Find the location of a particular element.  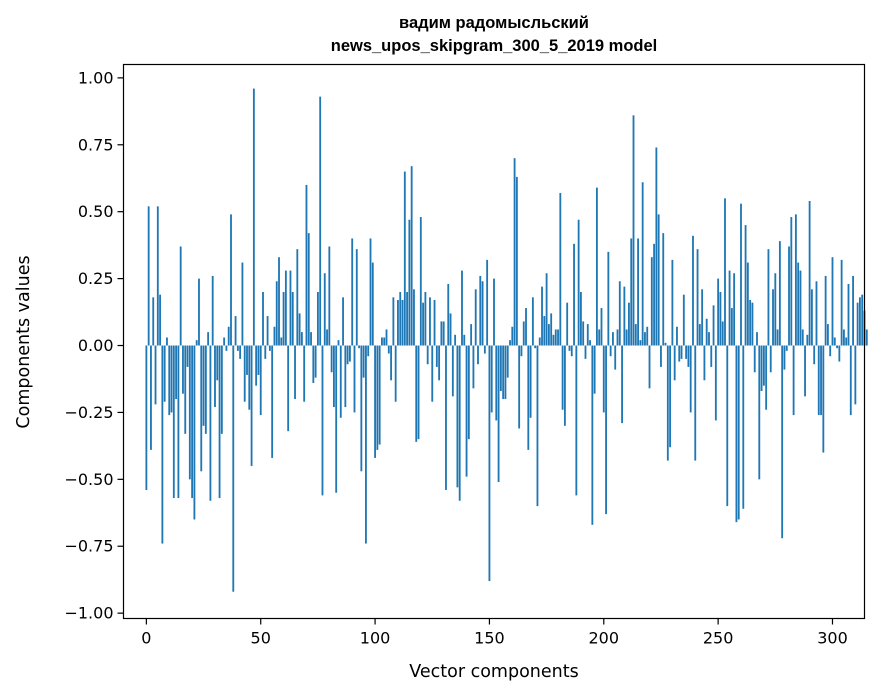

y-tick-label: 1.00 is located at coordinates (96, 77).